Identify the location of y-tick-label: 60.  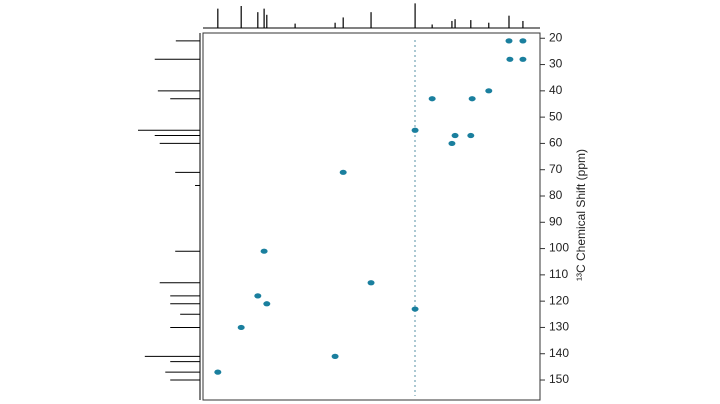
(556, 143).